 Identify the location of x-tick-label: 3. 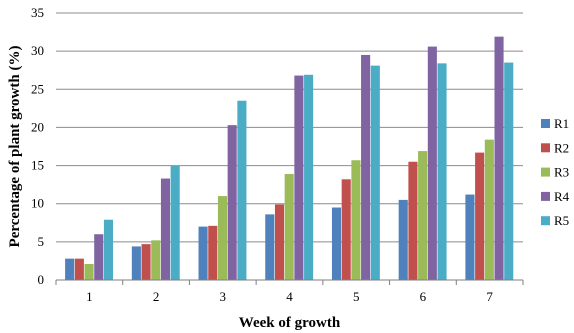
(223, 296).